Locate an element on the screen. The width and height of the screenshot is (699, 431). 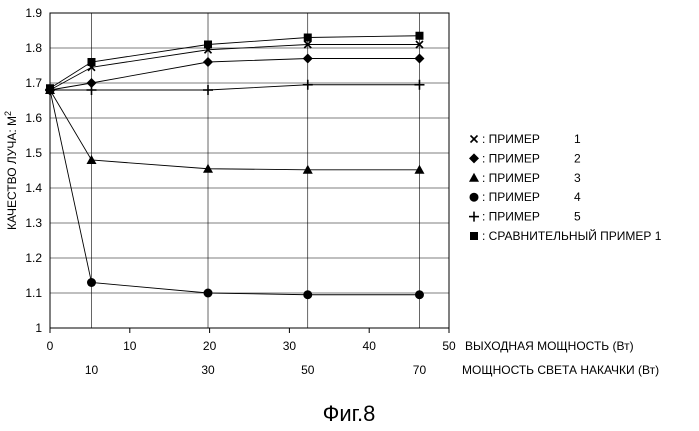
x-secondary-ticks: 10 30 50 70 is located at coordinates (256, 370).